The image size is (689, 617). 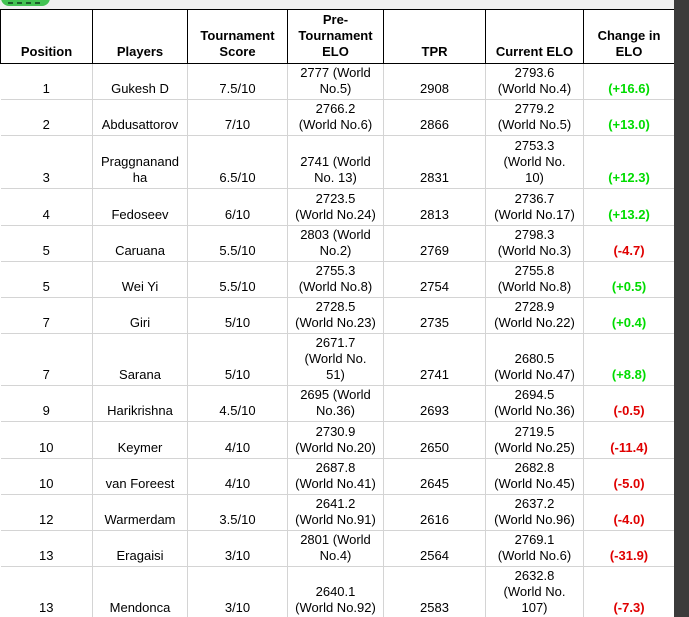 I want to click on cell-tournament-score: 4.5/10, so click(x=237, y=403).